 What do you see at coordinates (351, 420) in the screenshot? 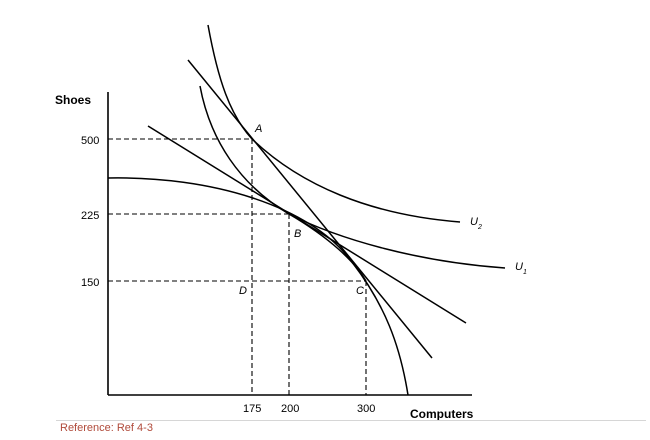
I see `footer-divider` at bounding box center [351, 420].